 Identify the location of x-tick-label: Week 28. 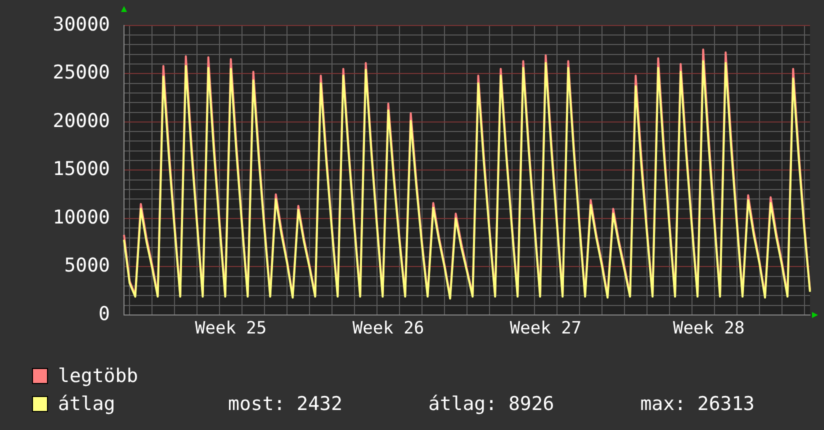
(708, 328).